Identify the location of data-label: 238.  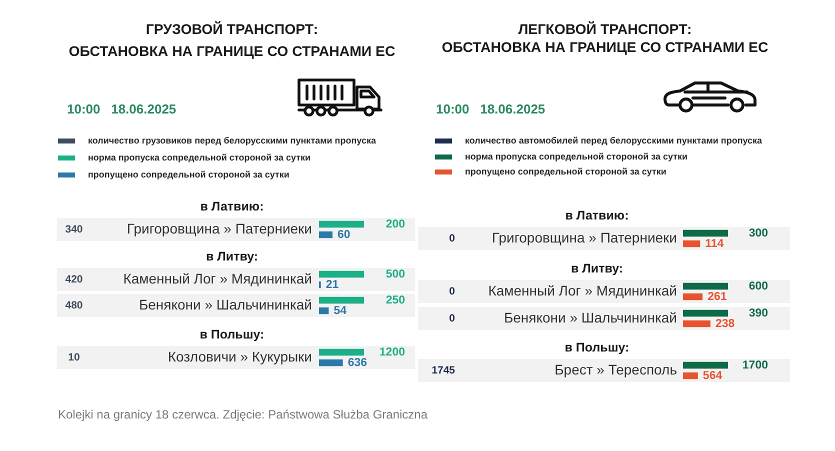
(725, 324).